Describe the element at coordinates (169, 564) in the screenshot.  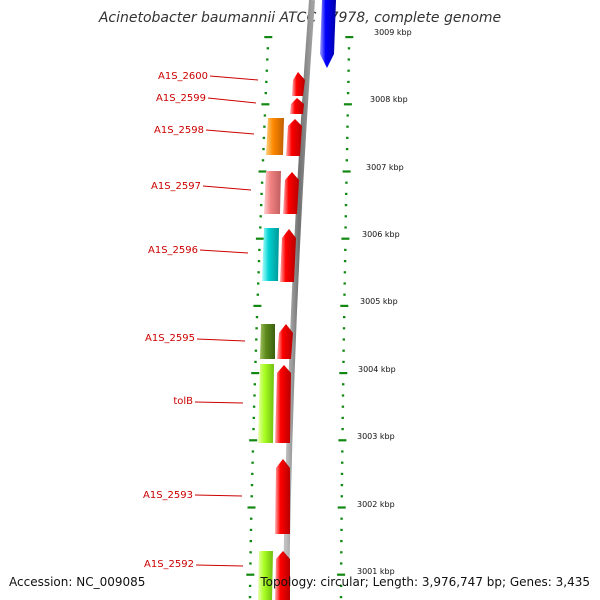
I see `gene-label-a1s-2592: A1S_2592` at that location.